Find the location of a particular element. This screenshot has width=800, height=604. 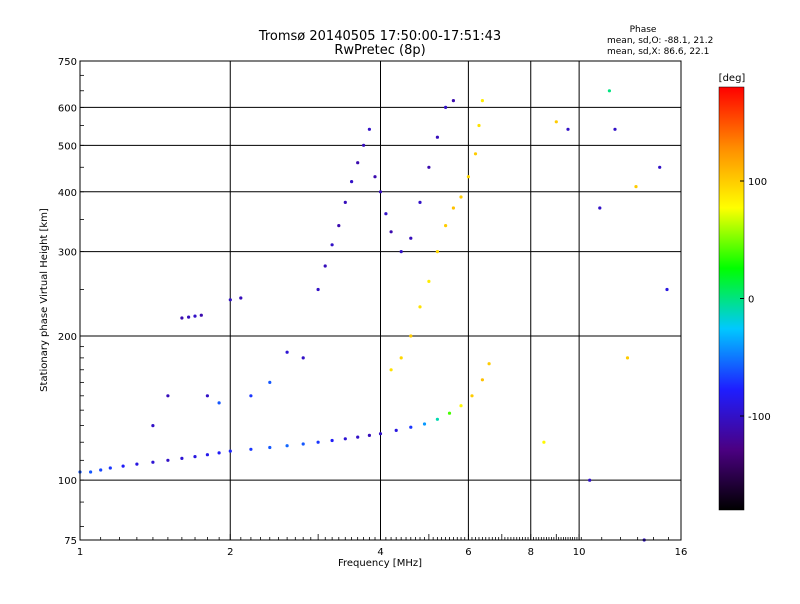

x-tick-label: 1 is located at coordinates (80, 552).